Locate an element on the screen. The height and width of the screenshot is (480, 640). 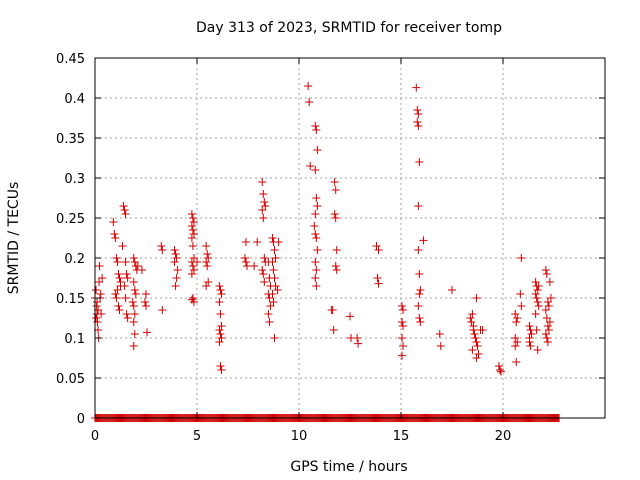
y-tick-label: 0.25 is located at coordinates (70, 219).